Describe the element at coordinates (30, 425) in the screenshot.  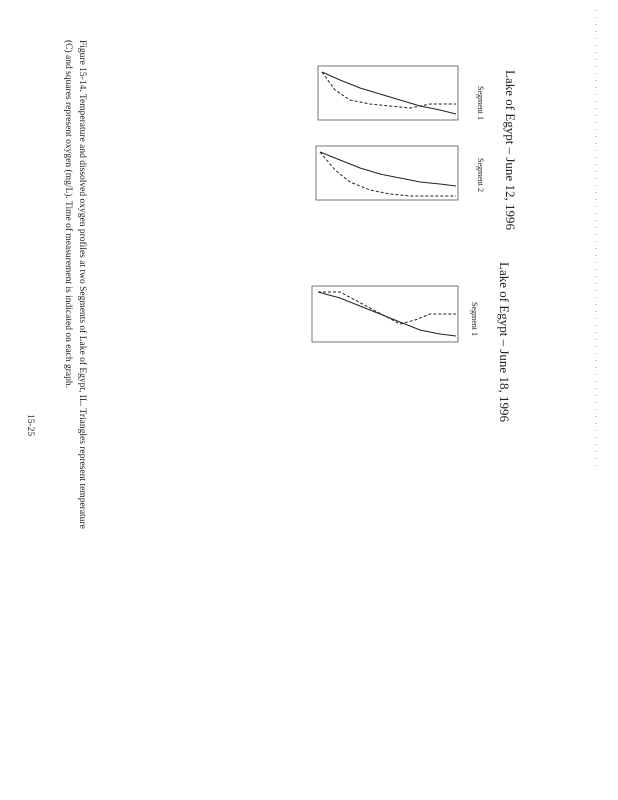
I see `page-number: 15-25` at that location.